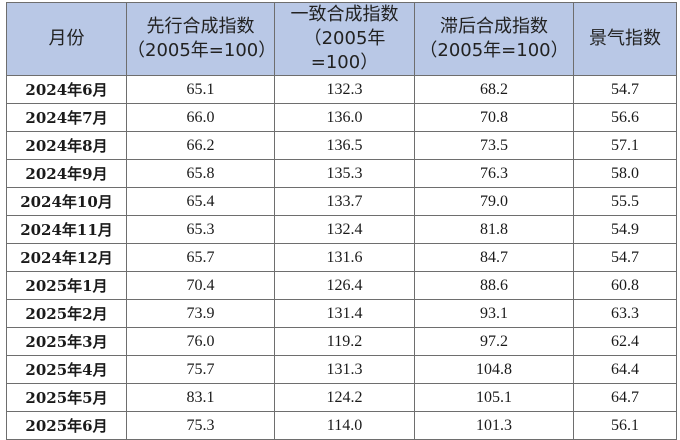  What do you see at coordinates (200, 425) in the screenshot?
I see `leading-index-cell: 75.3` at bounding box center [200, 425].